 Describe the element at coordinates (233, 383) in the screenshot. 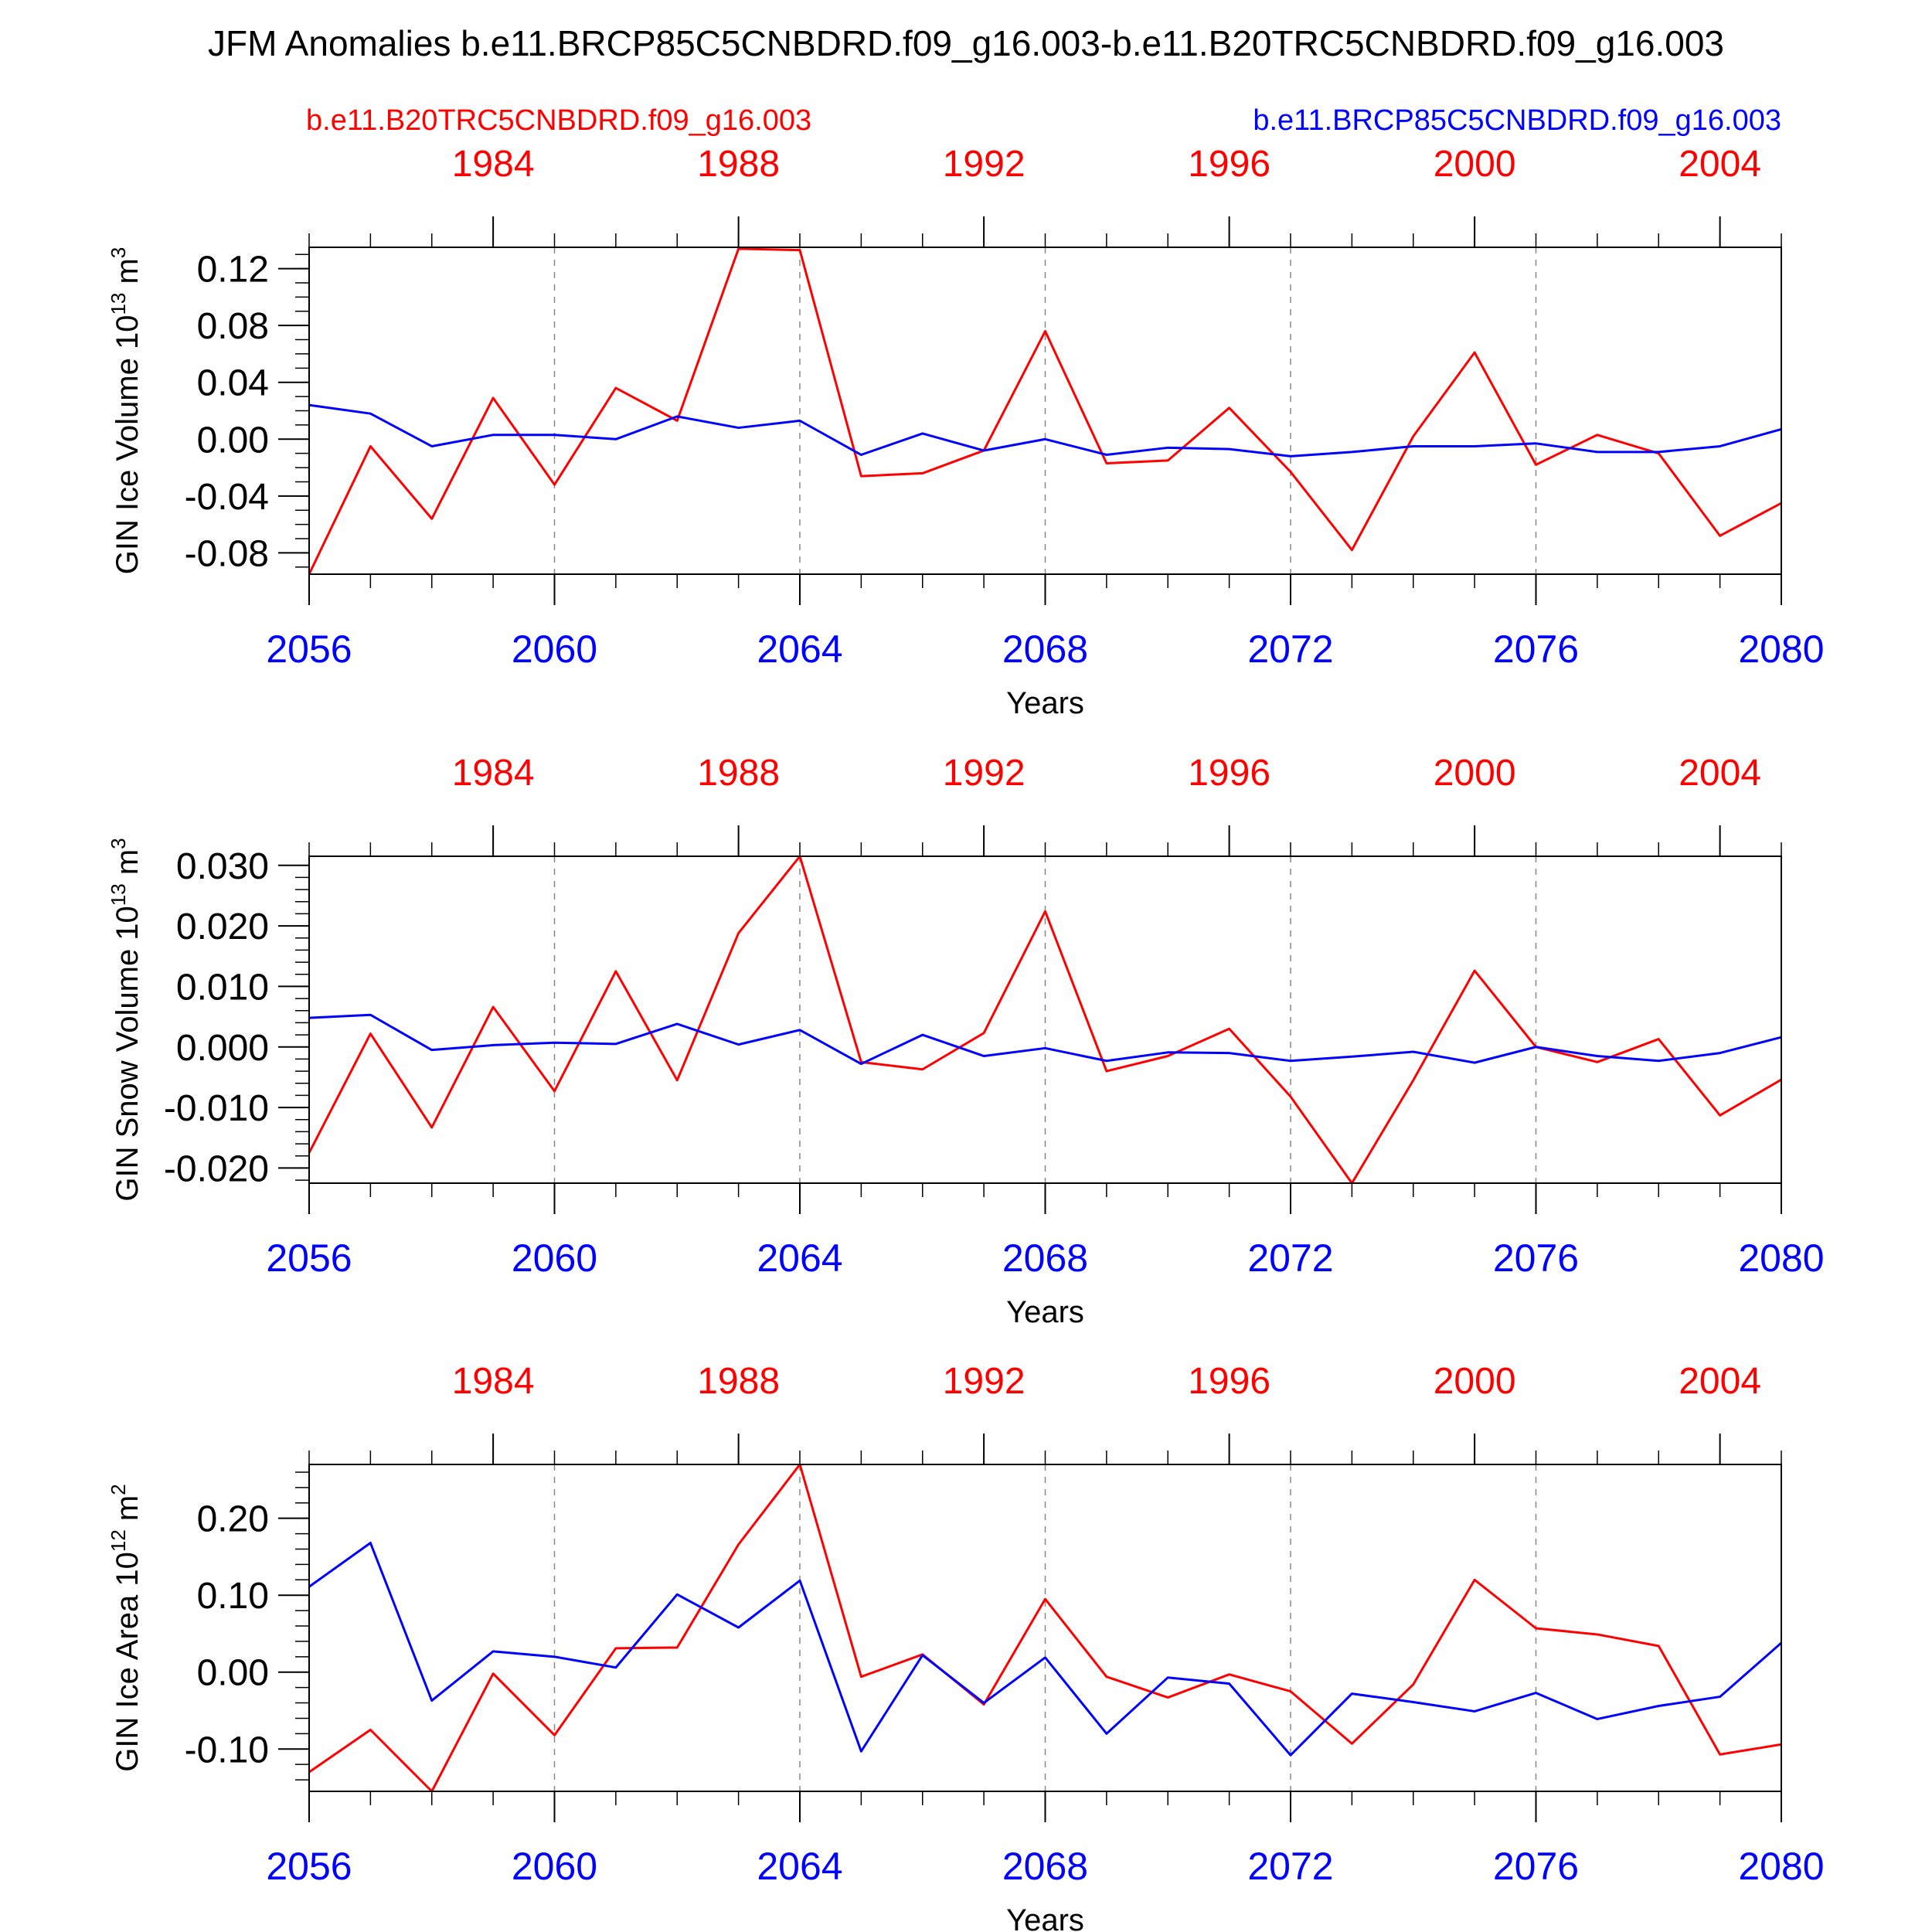

I see `y-tick-label: 0.04` at that location.